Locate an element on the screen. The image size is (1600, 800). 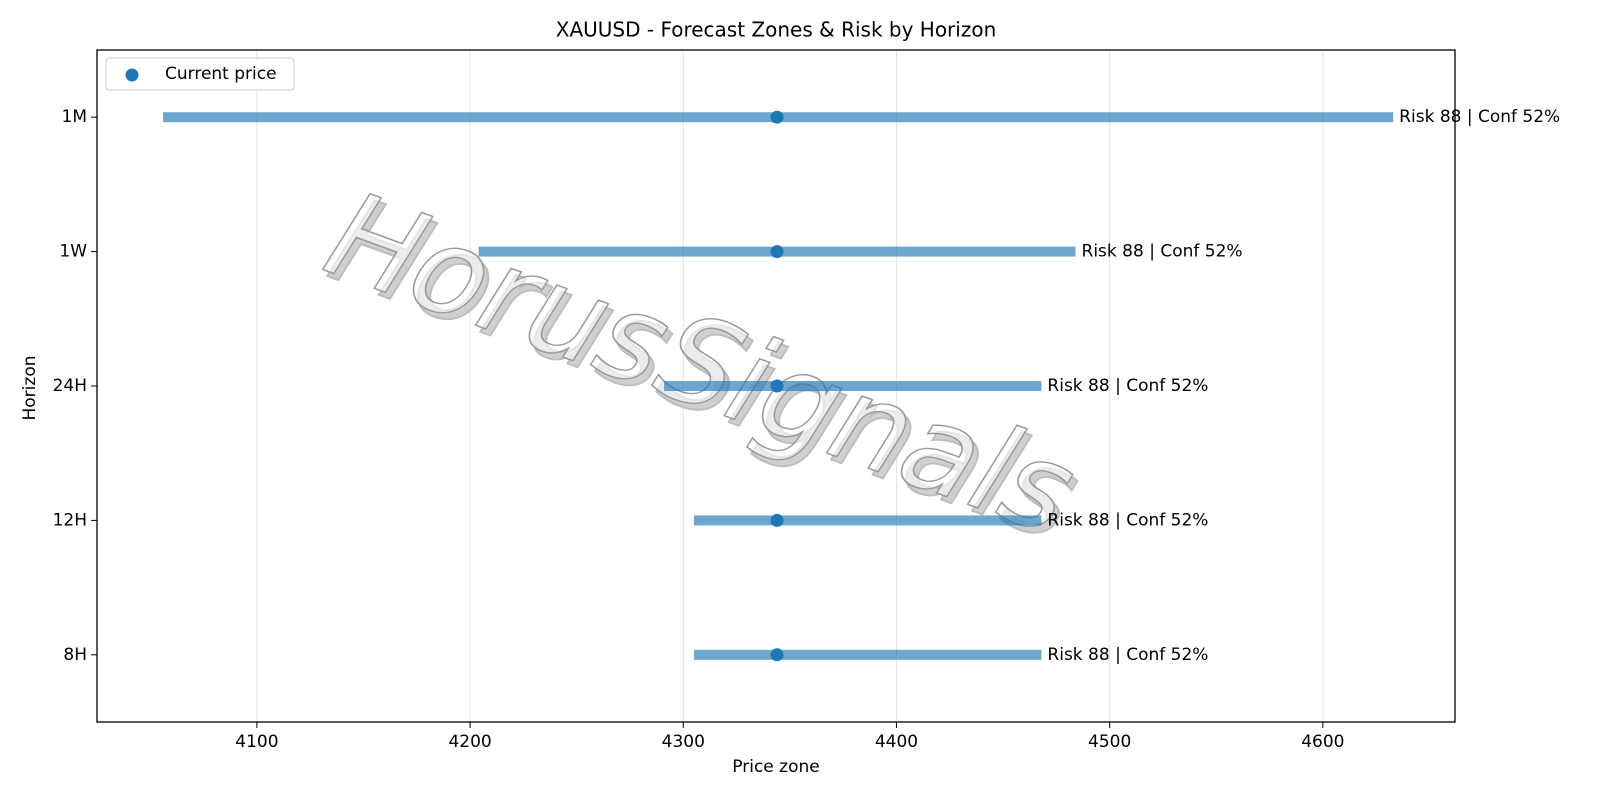
x-axis-label: Price zone is located at coordinates (775, 767).